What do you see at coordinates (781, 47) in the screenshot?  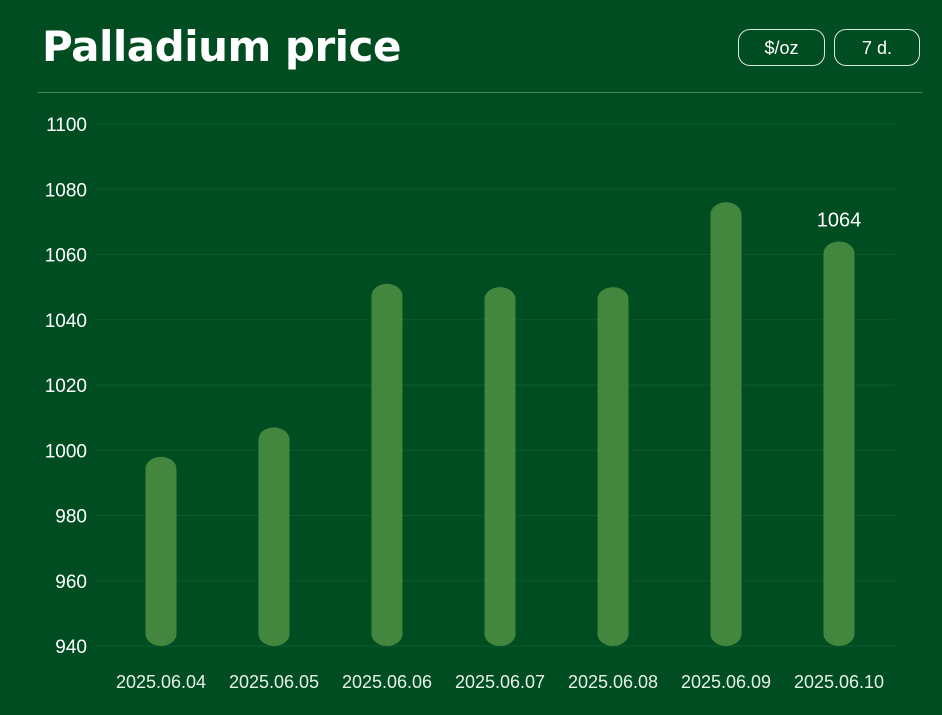 I see `unit-selector-button: $/oz` at bounding box center [781, 47].